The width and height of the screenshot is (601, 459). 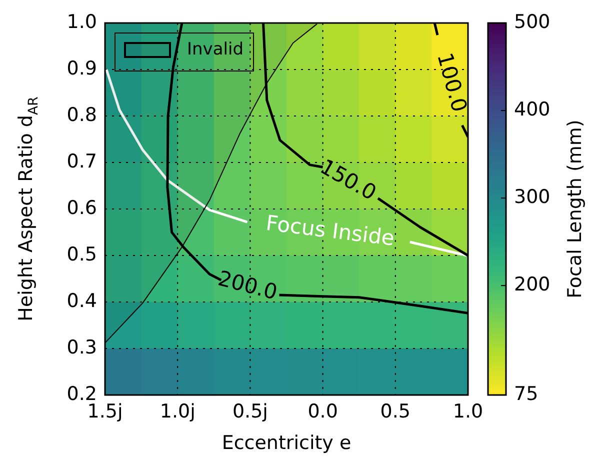 What do you see at coordinates (81, 301) in the screenshot?
I see `y-tick-label: 0.4` at bounding box center [81, 301].